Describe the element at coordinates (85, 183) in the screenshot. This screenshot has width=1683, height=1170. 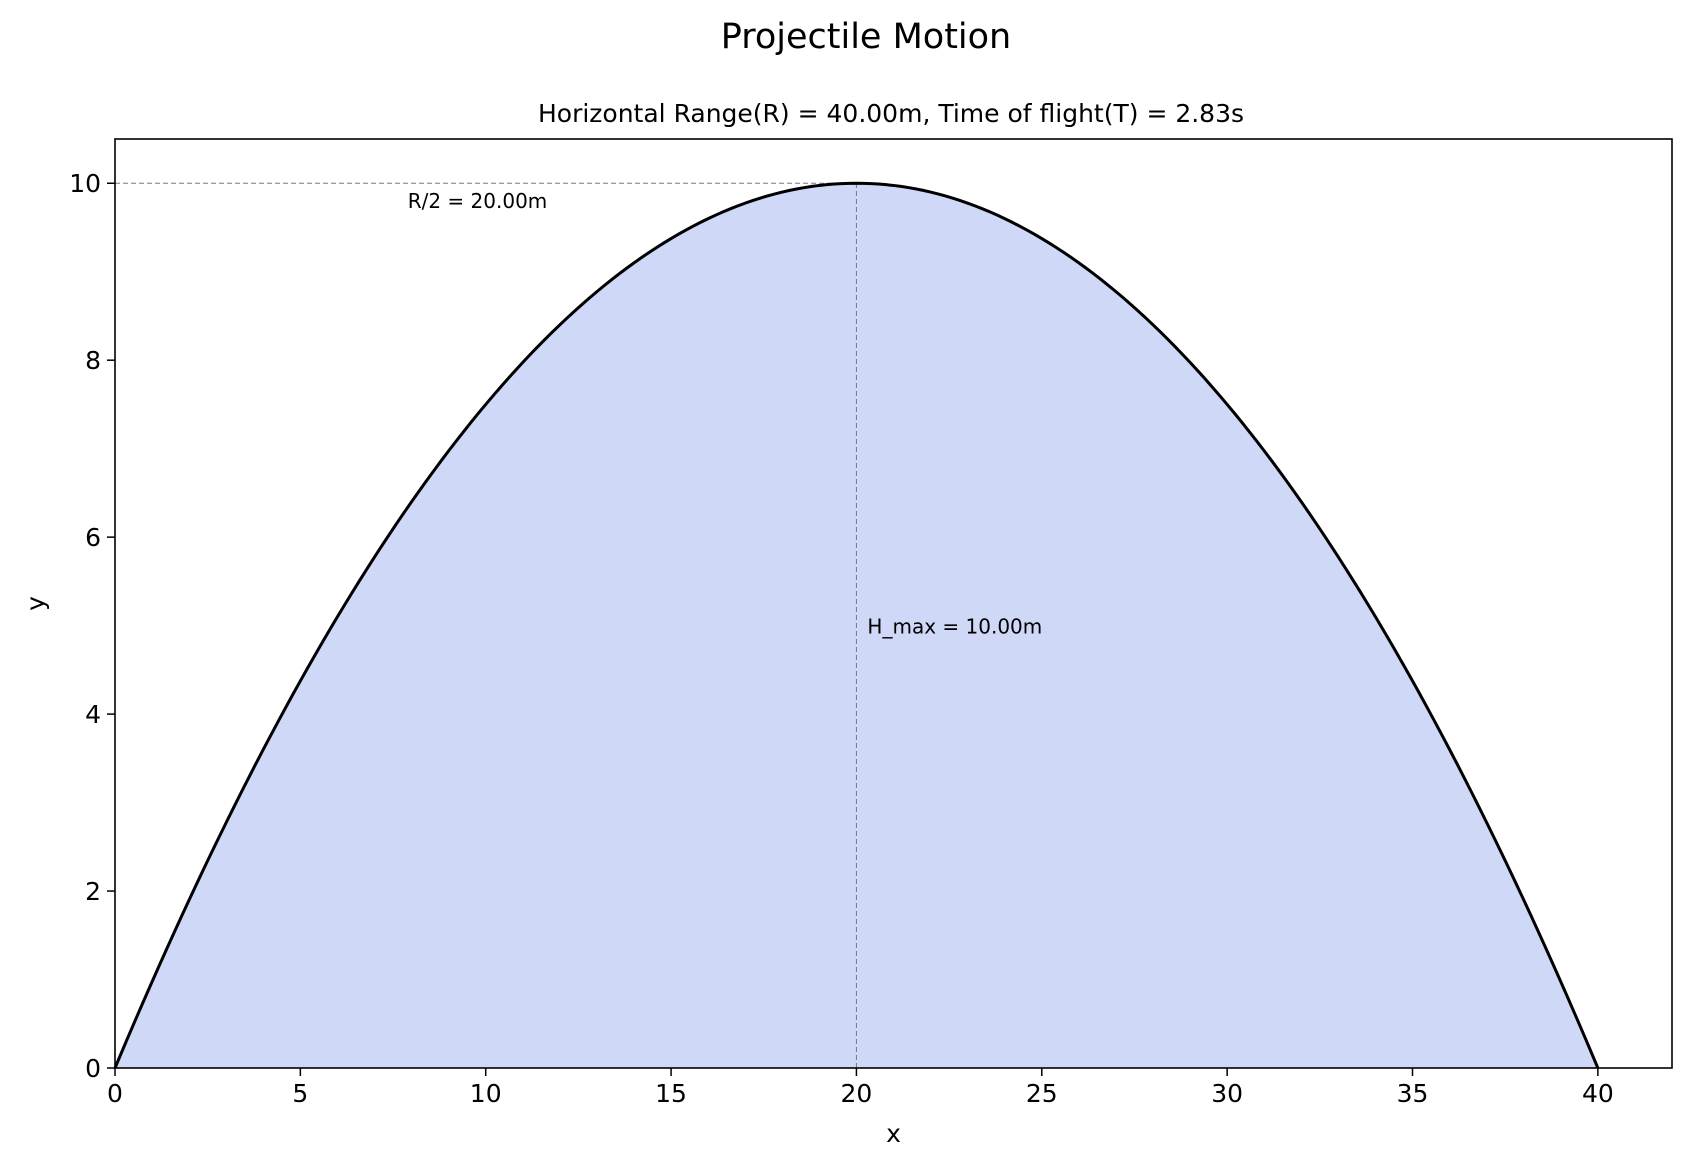
I see `y-tick-label: 10` at that location.